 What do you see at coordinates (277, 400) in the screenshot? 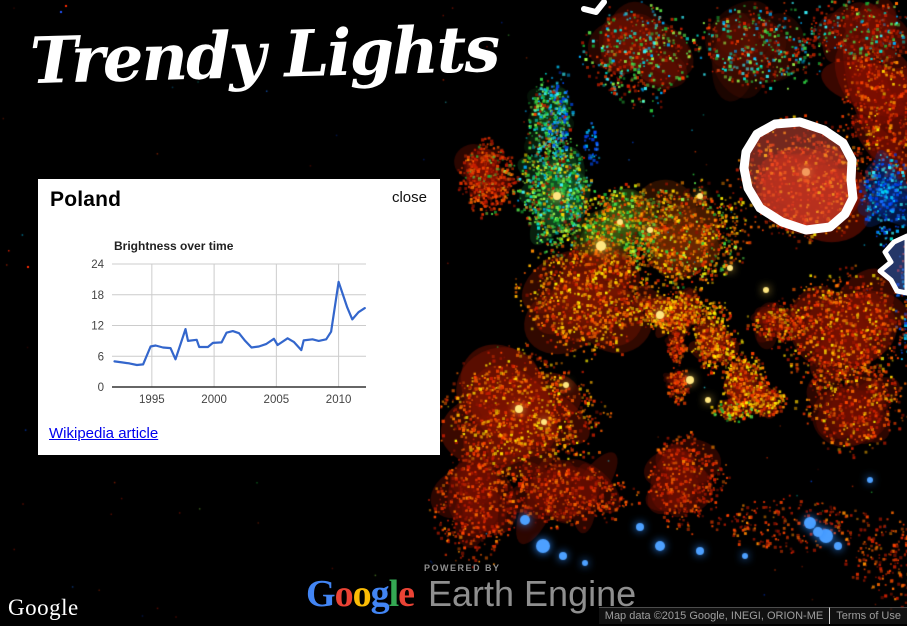
I see `svg-text: 2005` at bounding box center [277, 400].